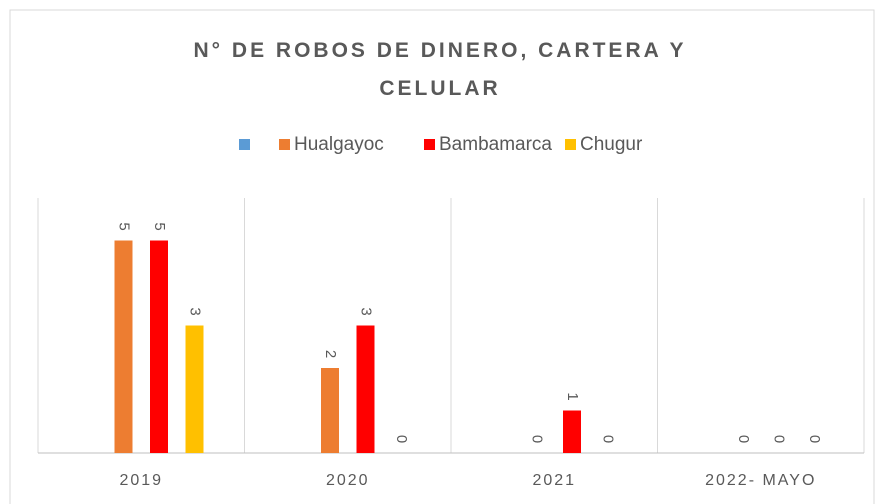  What do you see at coordinates (760, 480) in the screenshot?
I see `x-tick-label: 2022- MAYO` at bounding box center [760, 480].